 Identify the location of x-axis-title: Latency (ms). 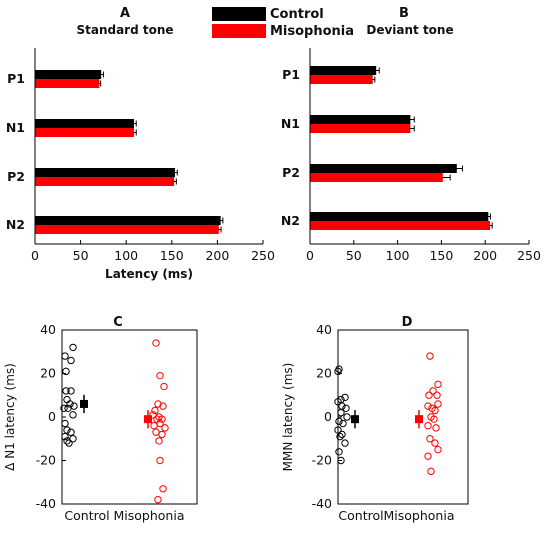
(149, 274).